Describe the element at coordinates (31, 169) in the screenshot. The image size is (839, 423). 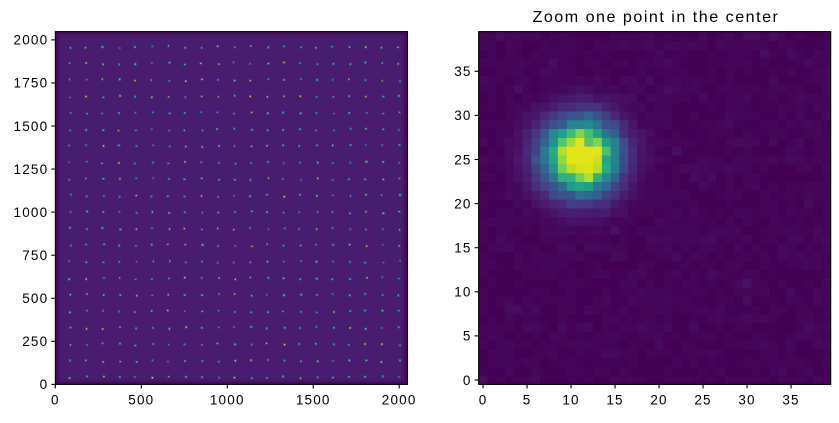
I see `svg-text: 1250` at that location.